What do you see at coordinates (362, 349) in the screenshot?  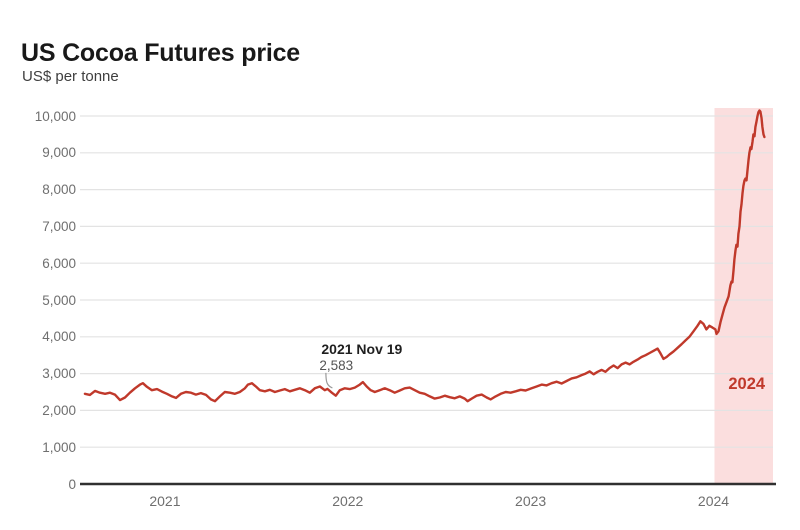 I see `annotation-date-label: 2021 Nov 19` at bounding box center [362, 349].